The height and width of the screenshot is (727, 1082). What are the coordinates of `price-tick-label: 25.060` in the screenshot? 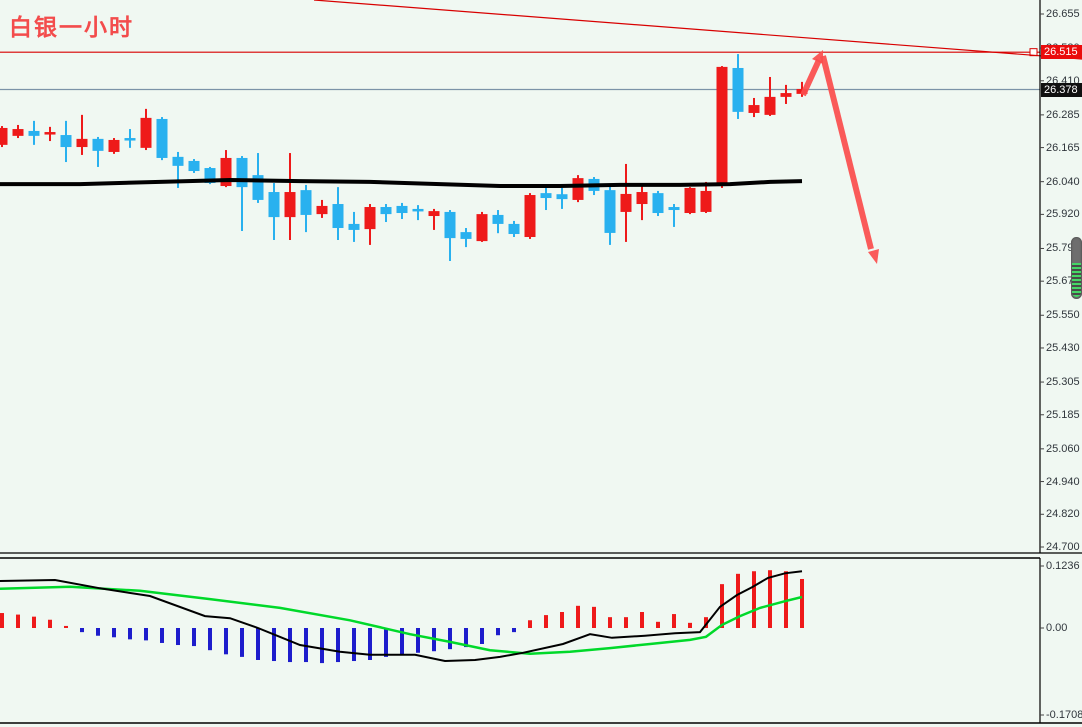 It's located at (1063, 448).